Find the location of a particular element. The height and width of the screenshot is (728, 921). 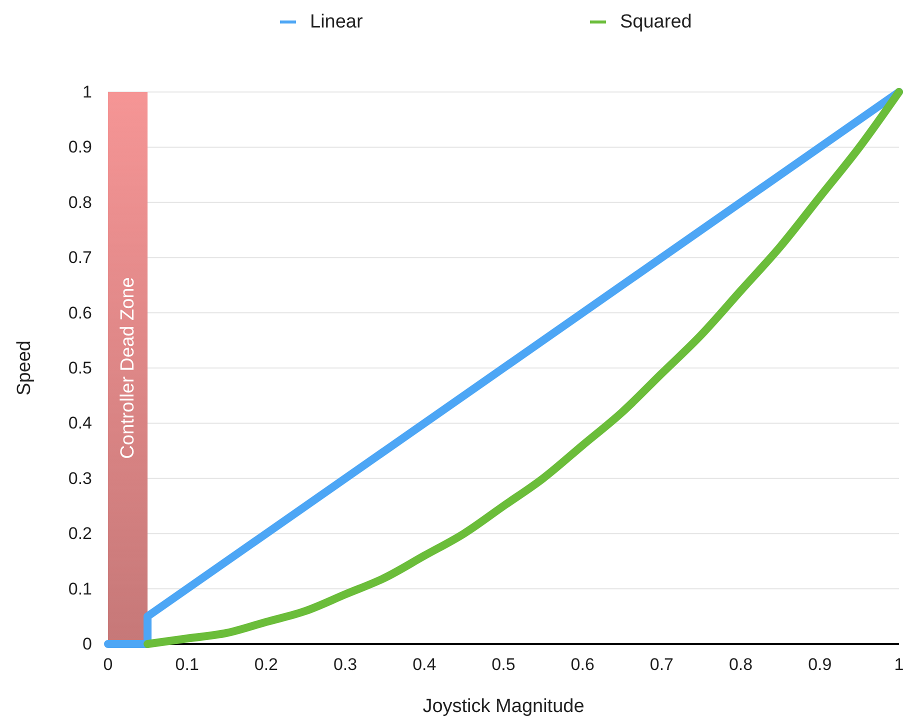

x-tick-label: 0.1 is located at coordinates (187, 664).